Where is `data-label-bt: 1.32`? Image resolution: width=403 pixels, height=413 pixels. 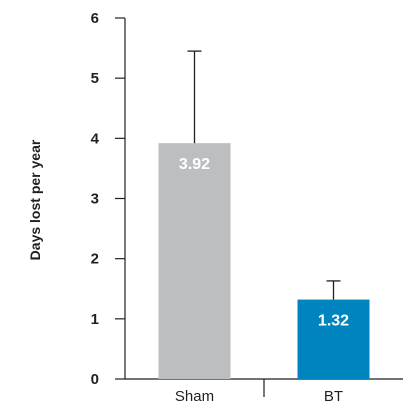 data-label-bt: 1.32 is located at coordinates (333, 321).